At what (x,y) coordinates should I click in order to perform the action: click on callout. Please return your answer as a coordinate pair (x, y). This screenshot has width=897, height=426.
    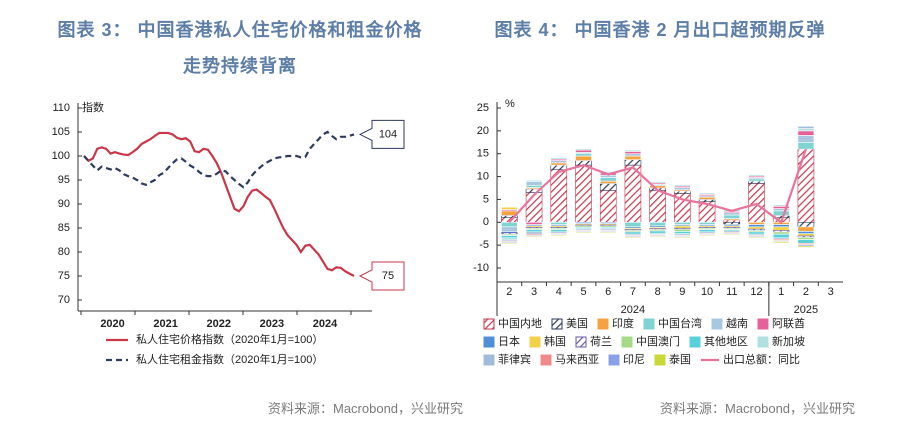
    Looking at the image, I should click on (381, 276).